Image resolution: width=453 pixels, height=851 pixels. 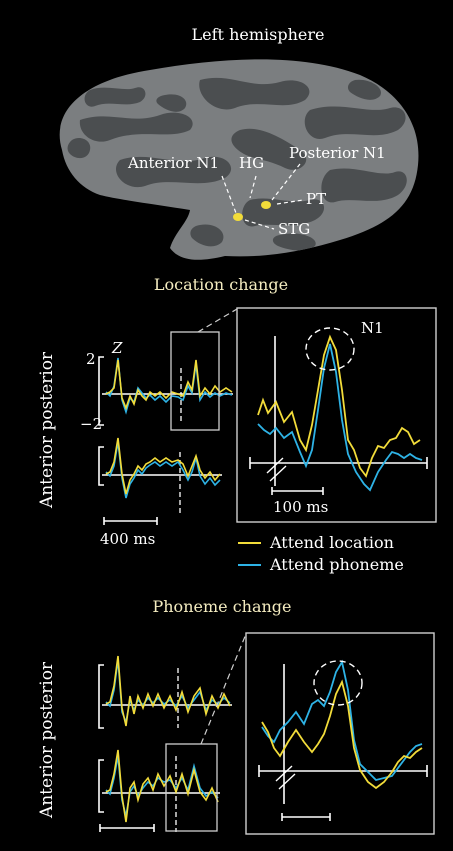 What do you see at coordinates (217, 320) in the screenshot?
I see `zoom-connector-location` at bounding box center [217, 320].